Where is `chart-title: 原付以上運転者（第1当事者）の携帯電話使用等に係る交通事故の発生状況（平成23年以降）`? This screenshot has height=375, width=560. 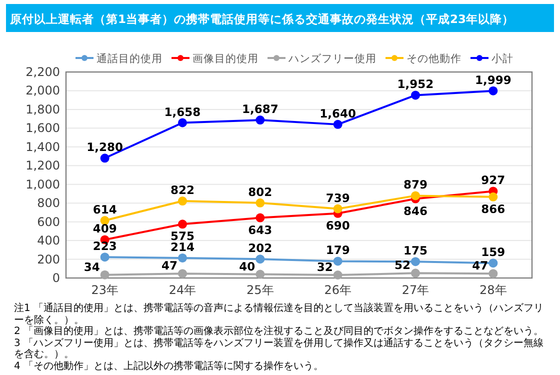 chart-title: 原付以上運転者（第1当事者）の携帯電話使用等に係る交通事故の発生状況（平成23年以降） is located at coordinates (261, 19).